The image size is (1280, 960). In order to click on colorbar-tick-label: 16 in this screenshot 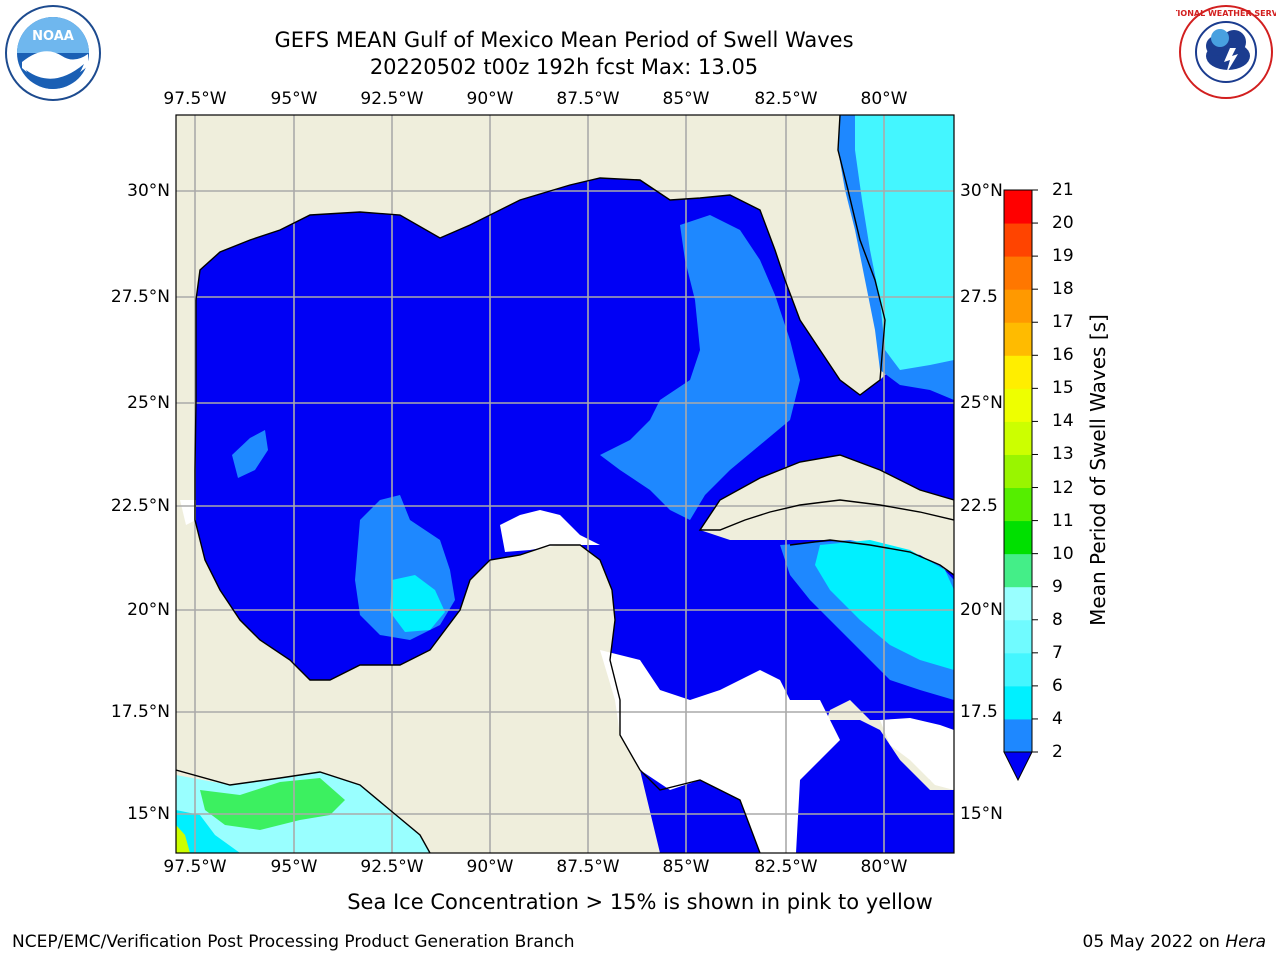, I will do `click(1063, 355)`.